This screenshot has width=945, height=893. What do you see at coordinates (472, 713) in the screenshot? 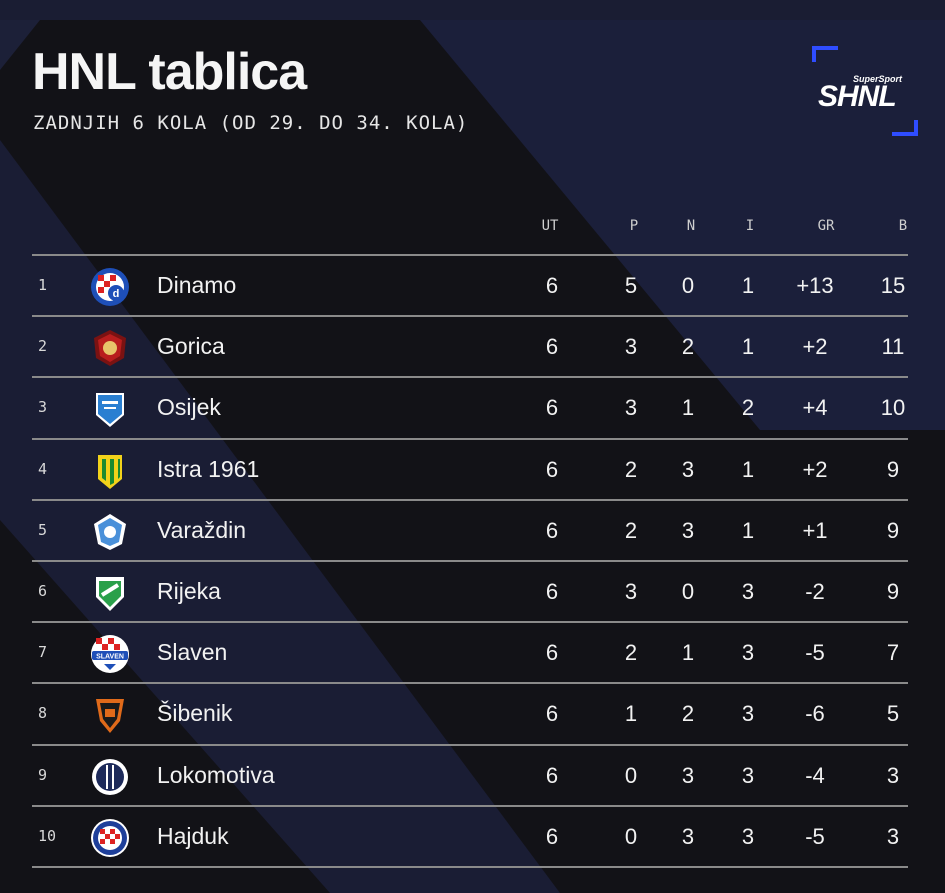
I see `table-row: 8 Šibenik 6 1 2 3 -6 5` at bounding box center [472, 713].